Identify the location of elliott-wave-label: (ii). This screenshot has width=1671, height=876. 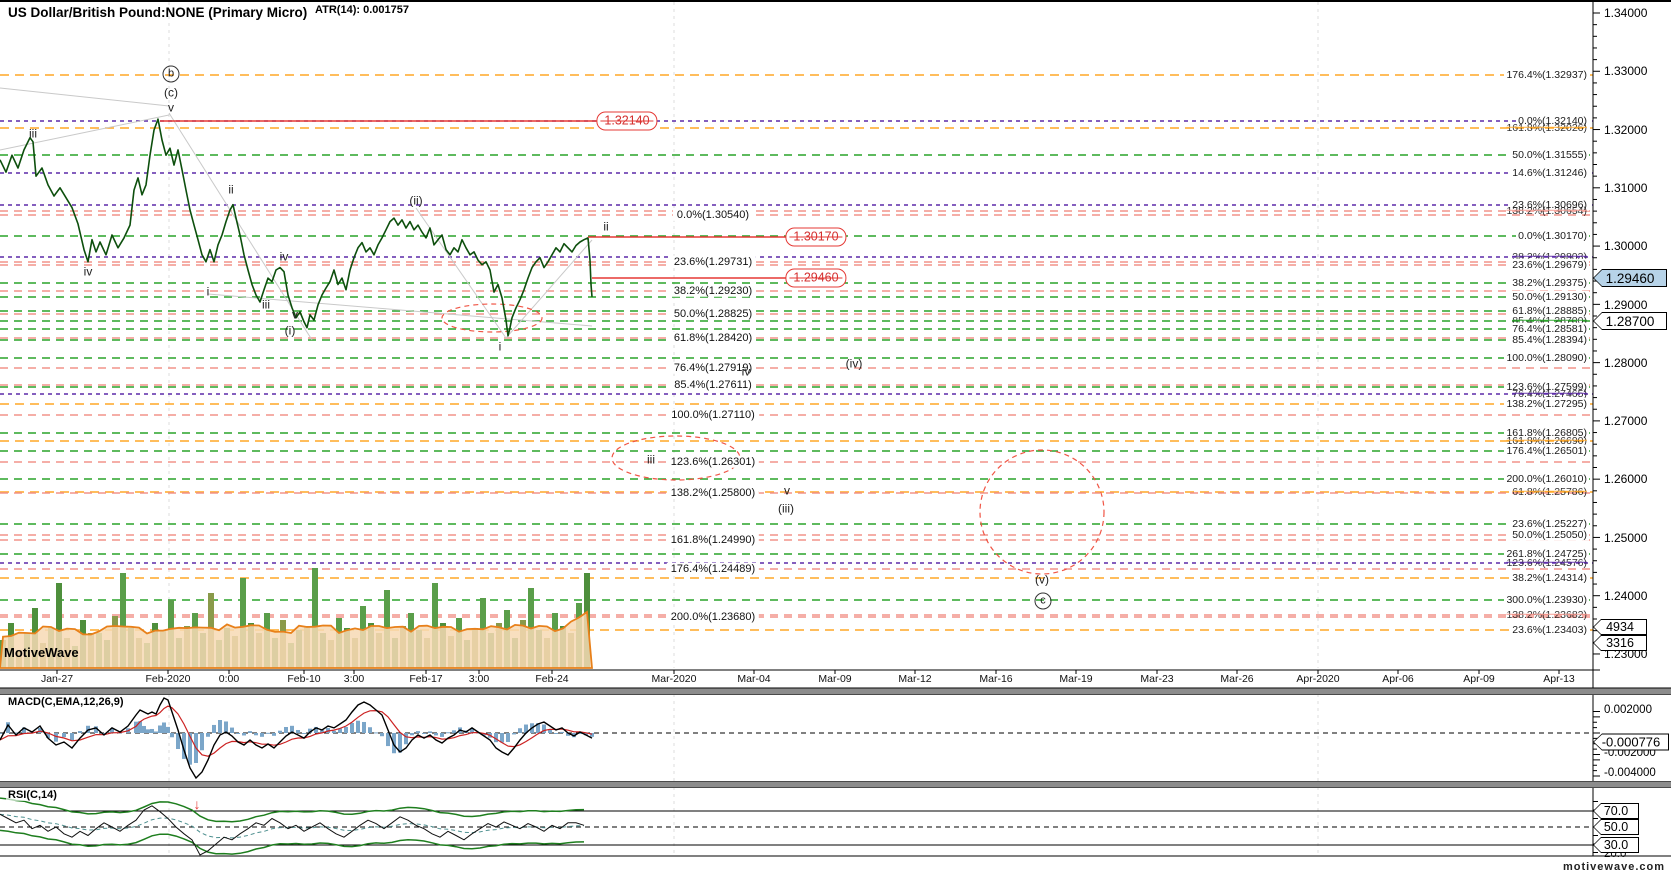
(416, 200).